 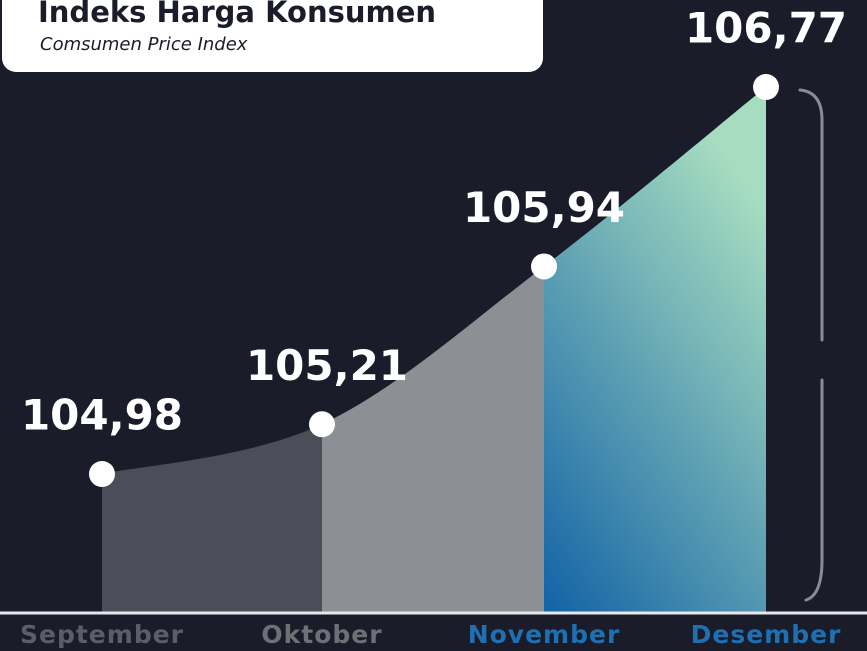 I want to click on chart-subtitle: Comsumen Price Index, so click(x=144, y=44).